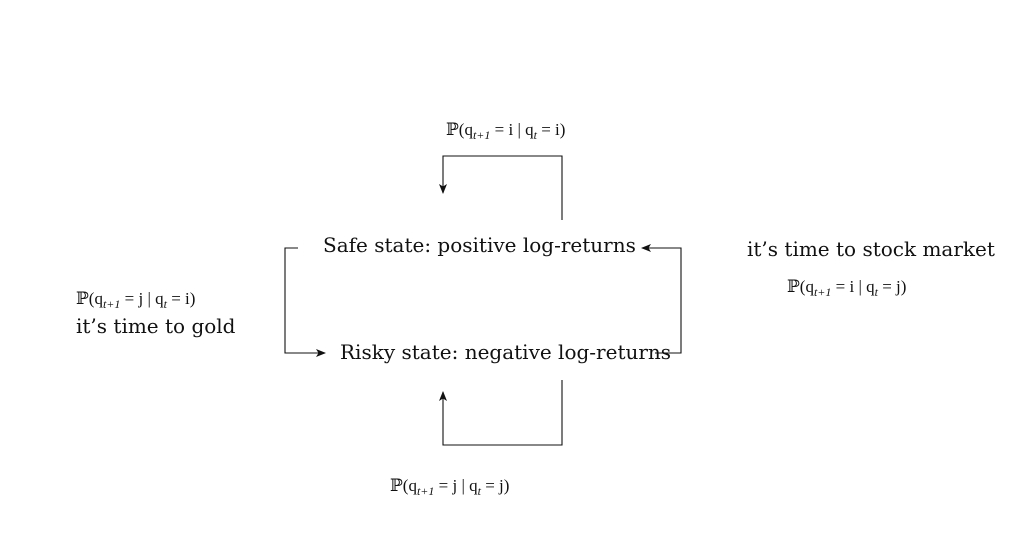  Describe the element at coordinates (501, 413) in the screenshot. I see `risky-self-loop-arrow` at that location.